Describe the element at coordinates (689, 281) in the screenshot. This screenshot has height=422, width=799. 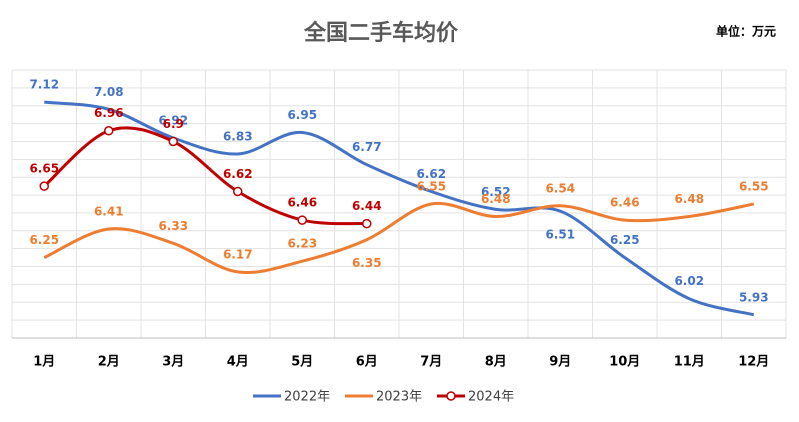
I see `data-label: 6.02` at that location.